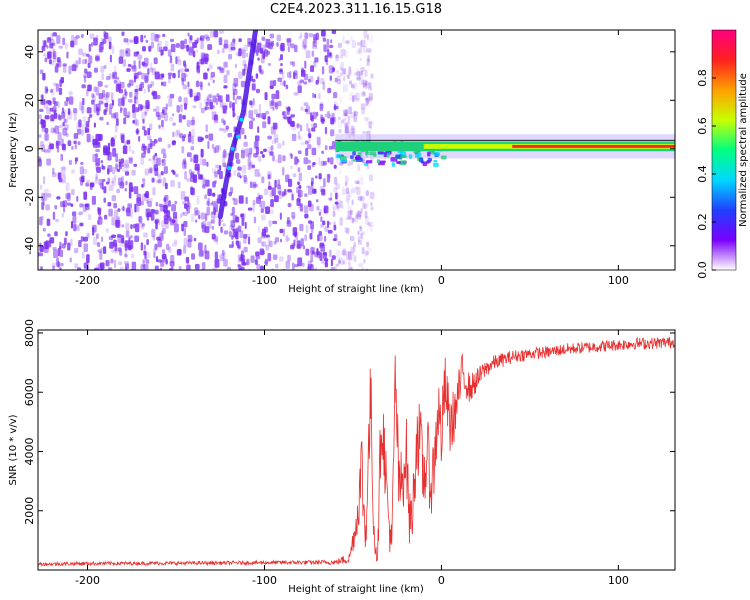 Image resolution: width=750 pixels, height=600 pixels. I want to click on carrier-peak, so click(593, 146).